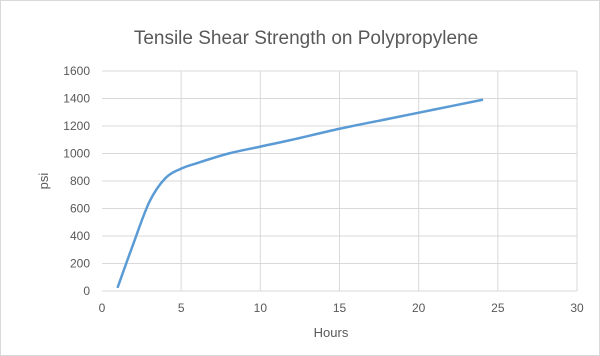 The height and width of the screenshot is (356, 600). Describe the element at coordinates (76, 126) in the screenshot. I see `y-tick-label: 1200` at that location.